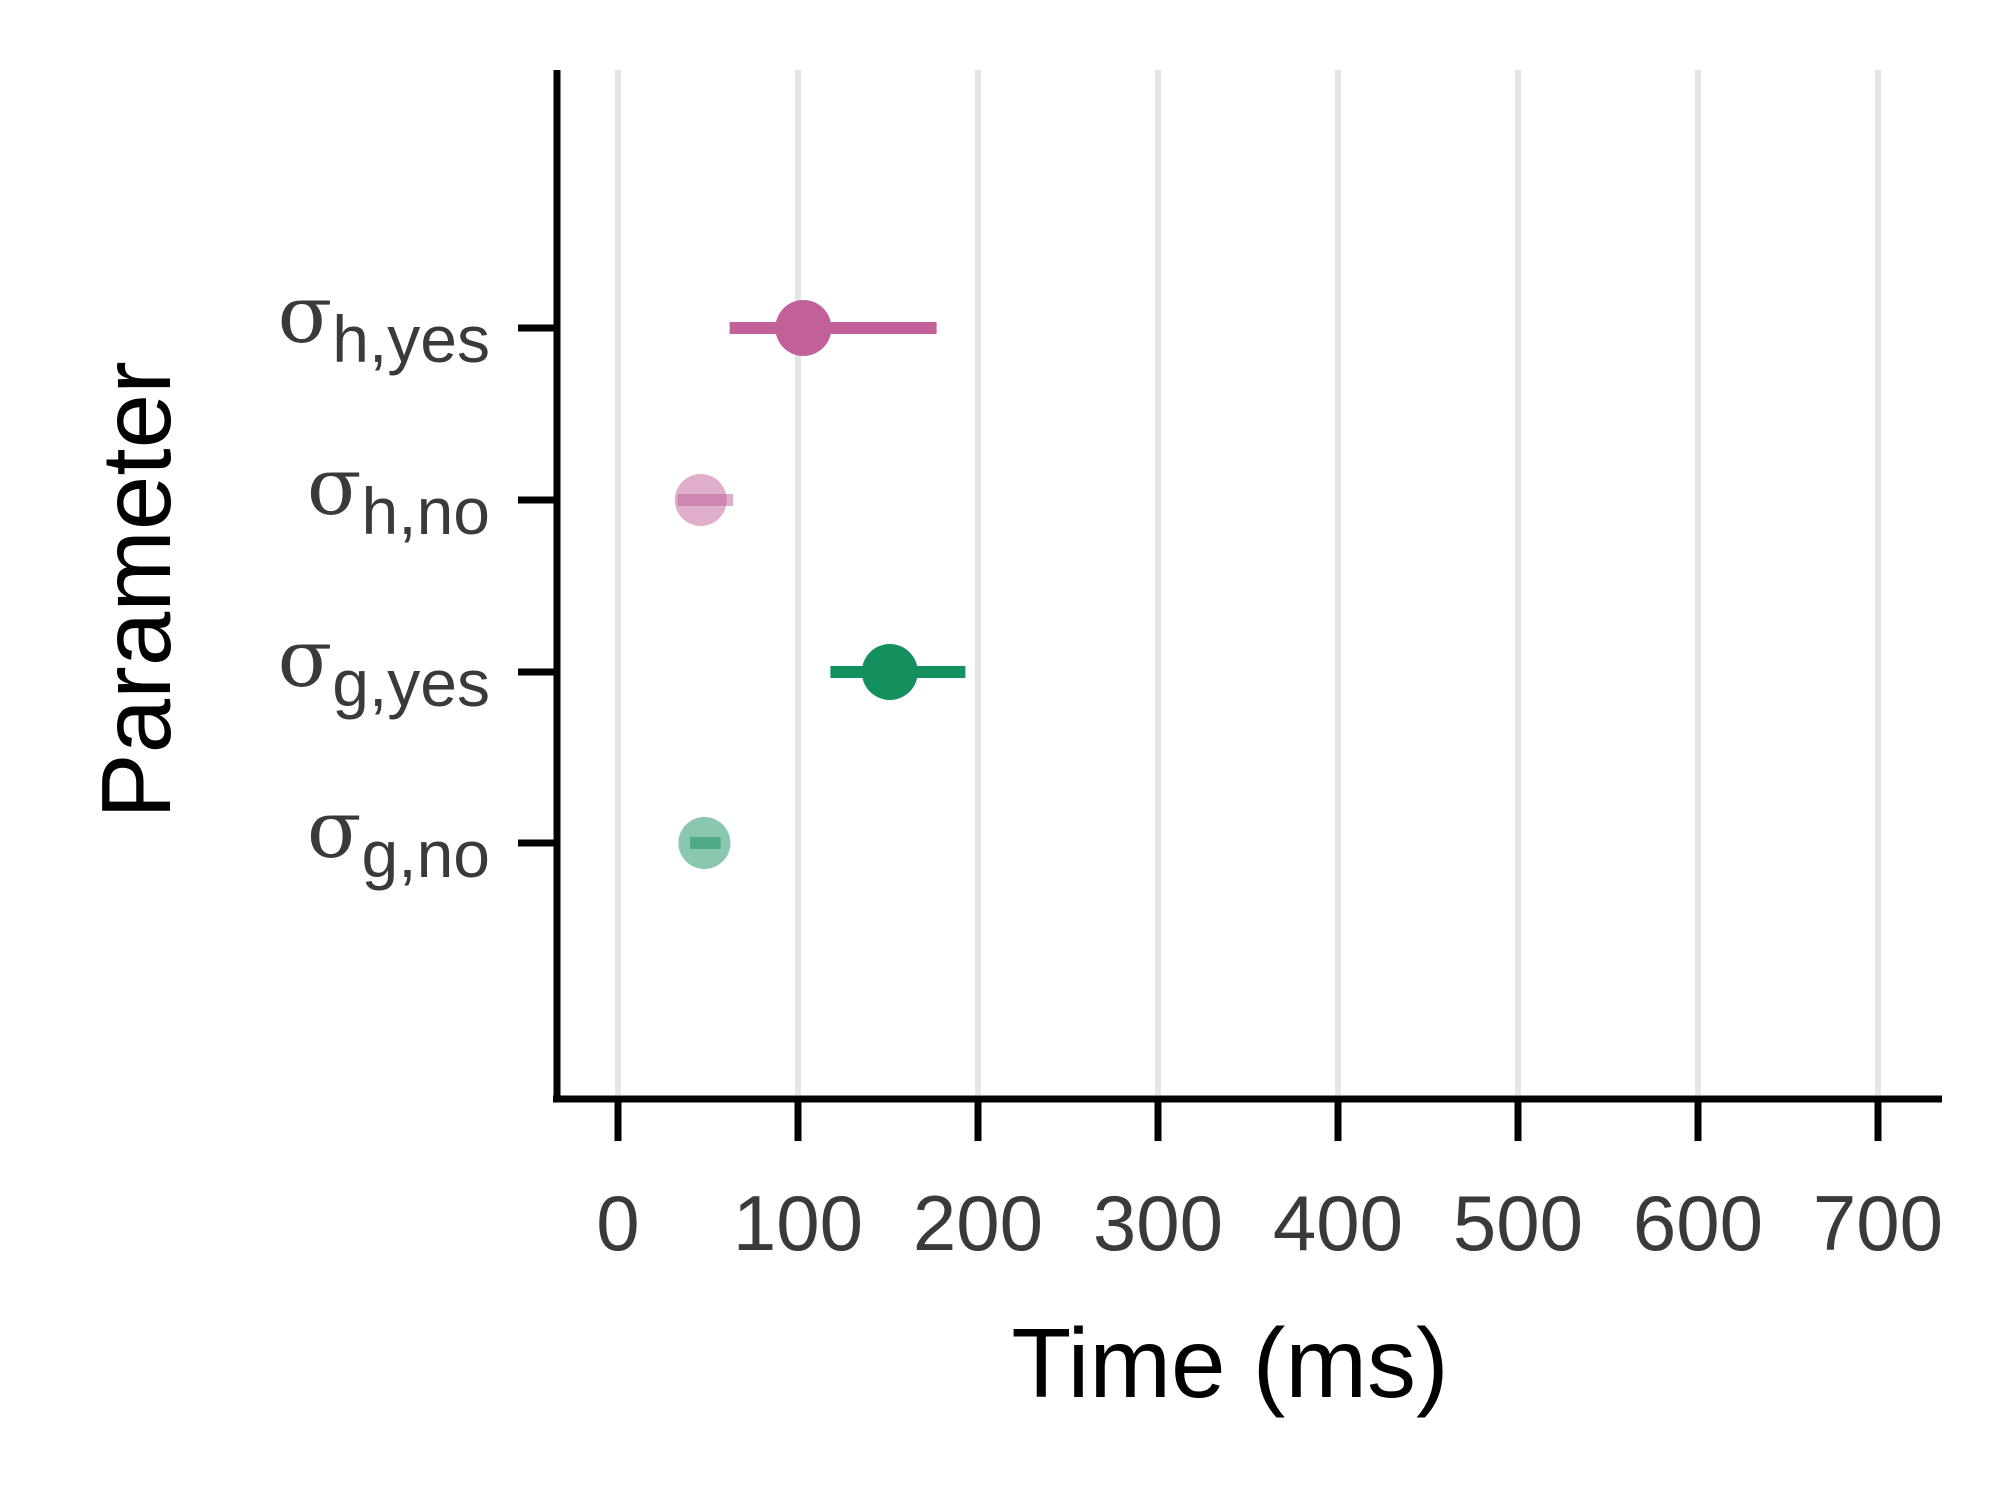  Describe the element at coordinates (978, 1223) in the screenshot. I see `x-tick-label: 200` at that location.